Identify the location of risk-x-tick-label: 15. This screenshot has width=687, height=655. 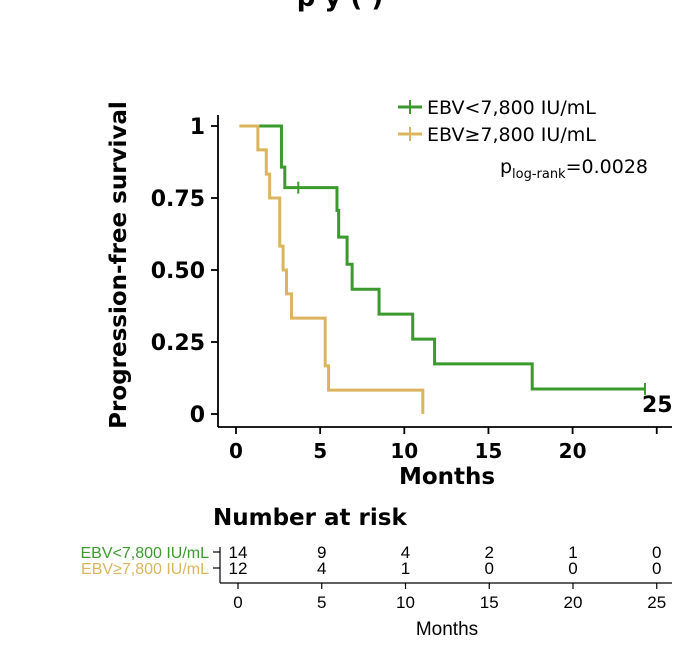
(489, 602).